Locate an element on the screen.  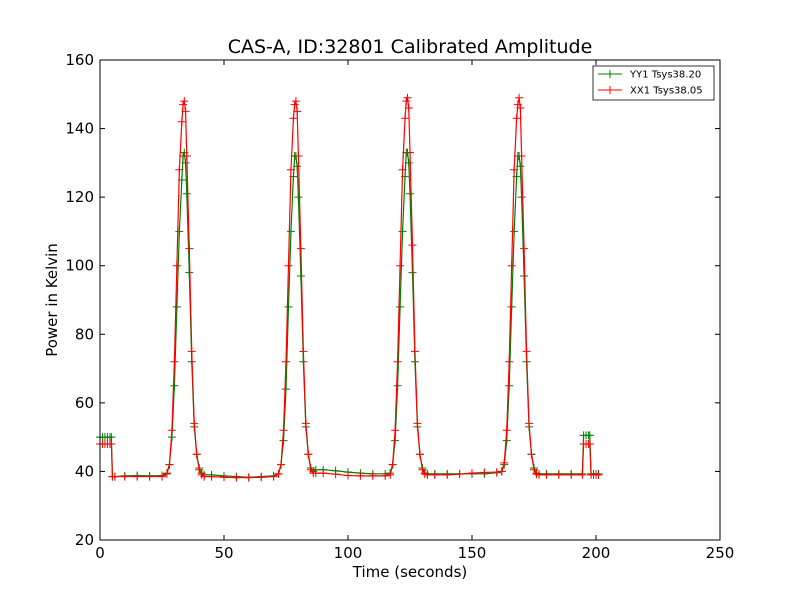
x-tick-label: 50 is located at coordinates (223, 553).